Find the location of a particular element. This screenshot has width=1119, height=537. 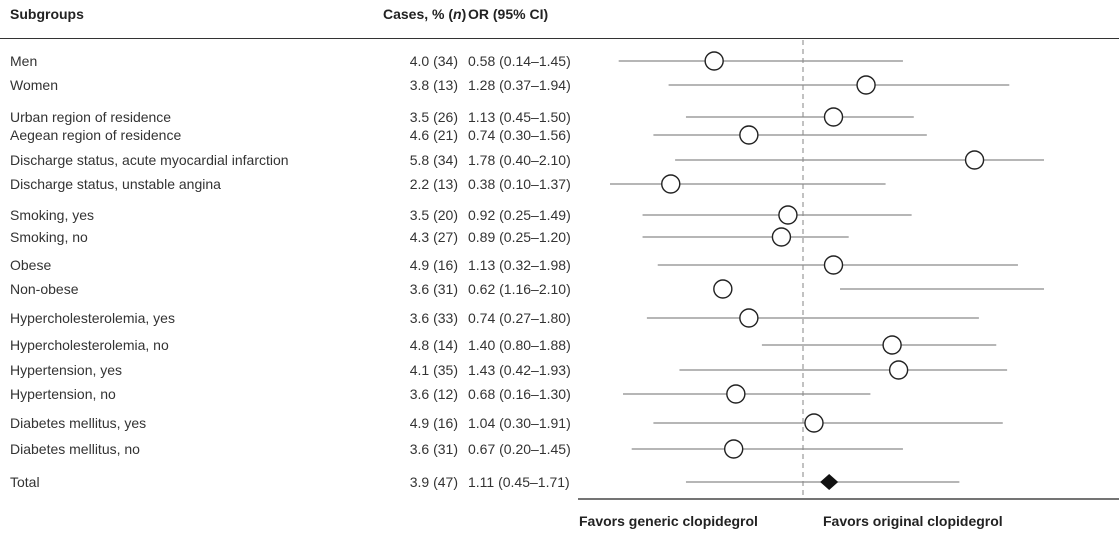

row-label: Non-obese is located at coordinates (44, 289).